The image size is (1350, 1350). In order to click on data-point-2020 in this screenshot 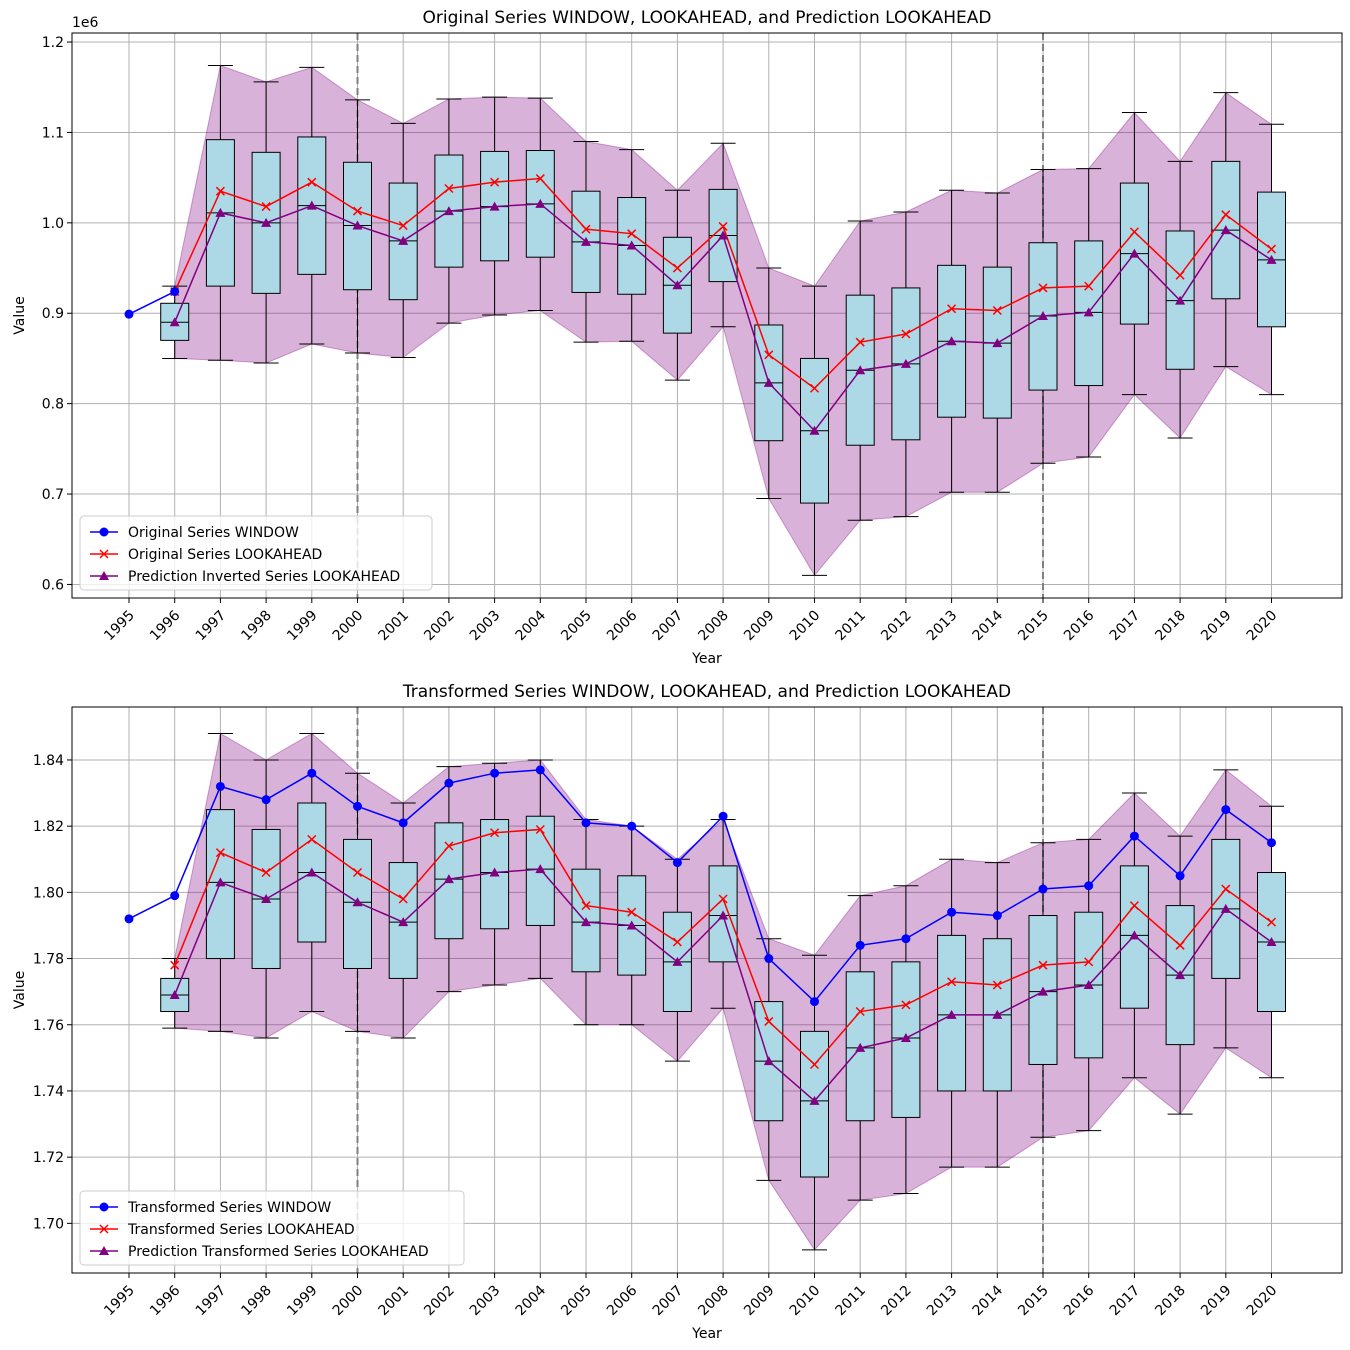, I will do `click(1271, 249)`.